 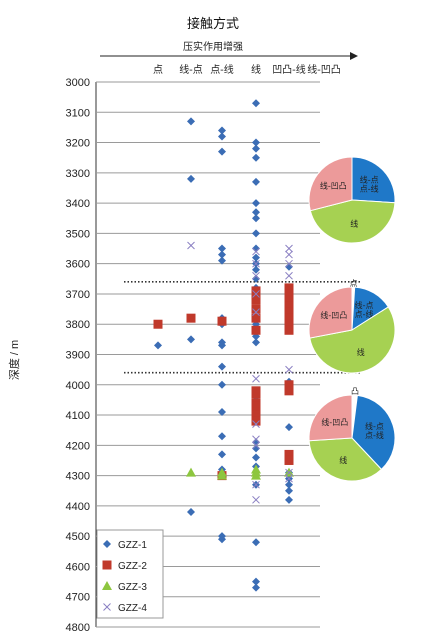 What do you see at coordinates (78, 295) in the screenshot?
I see `y-tick-label: 3700` at bounding box center [78, 295].